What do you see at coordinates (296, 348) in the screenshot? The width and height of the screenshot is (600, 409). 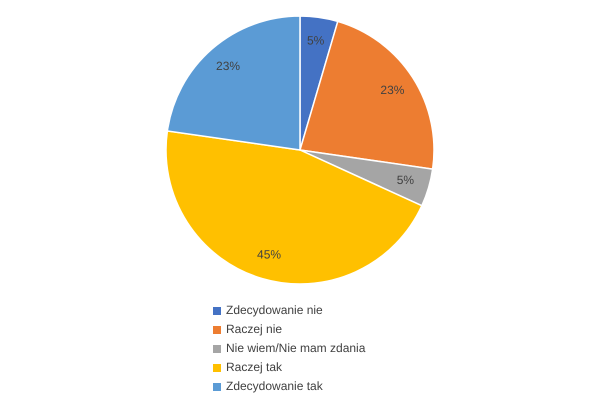 I see `legend-label: Nie wiem/Nie mam zdania` at bounding box center [296, 348].